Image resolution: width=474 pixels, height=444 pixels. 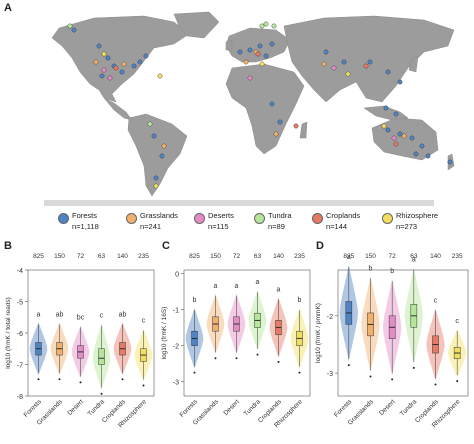 I want to click on south-america-landmass, so click(x=157, y=155).